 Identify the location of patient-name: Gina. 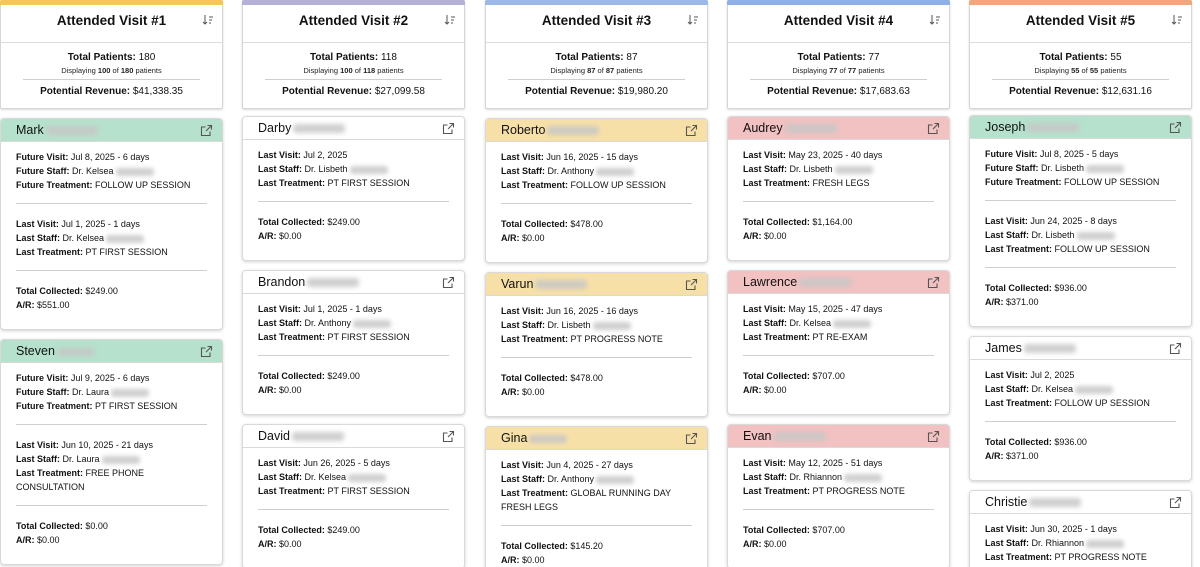
(534, 438).